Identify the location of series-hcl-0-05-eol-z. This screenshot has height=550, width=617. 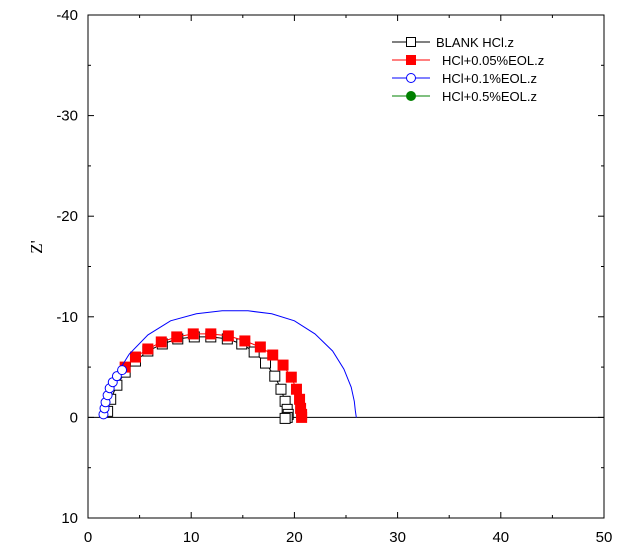
(213, 375).